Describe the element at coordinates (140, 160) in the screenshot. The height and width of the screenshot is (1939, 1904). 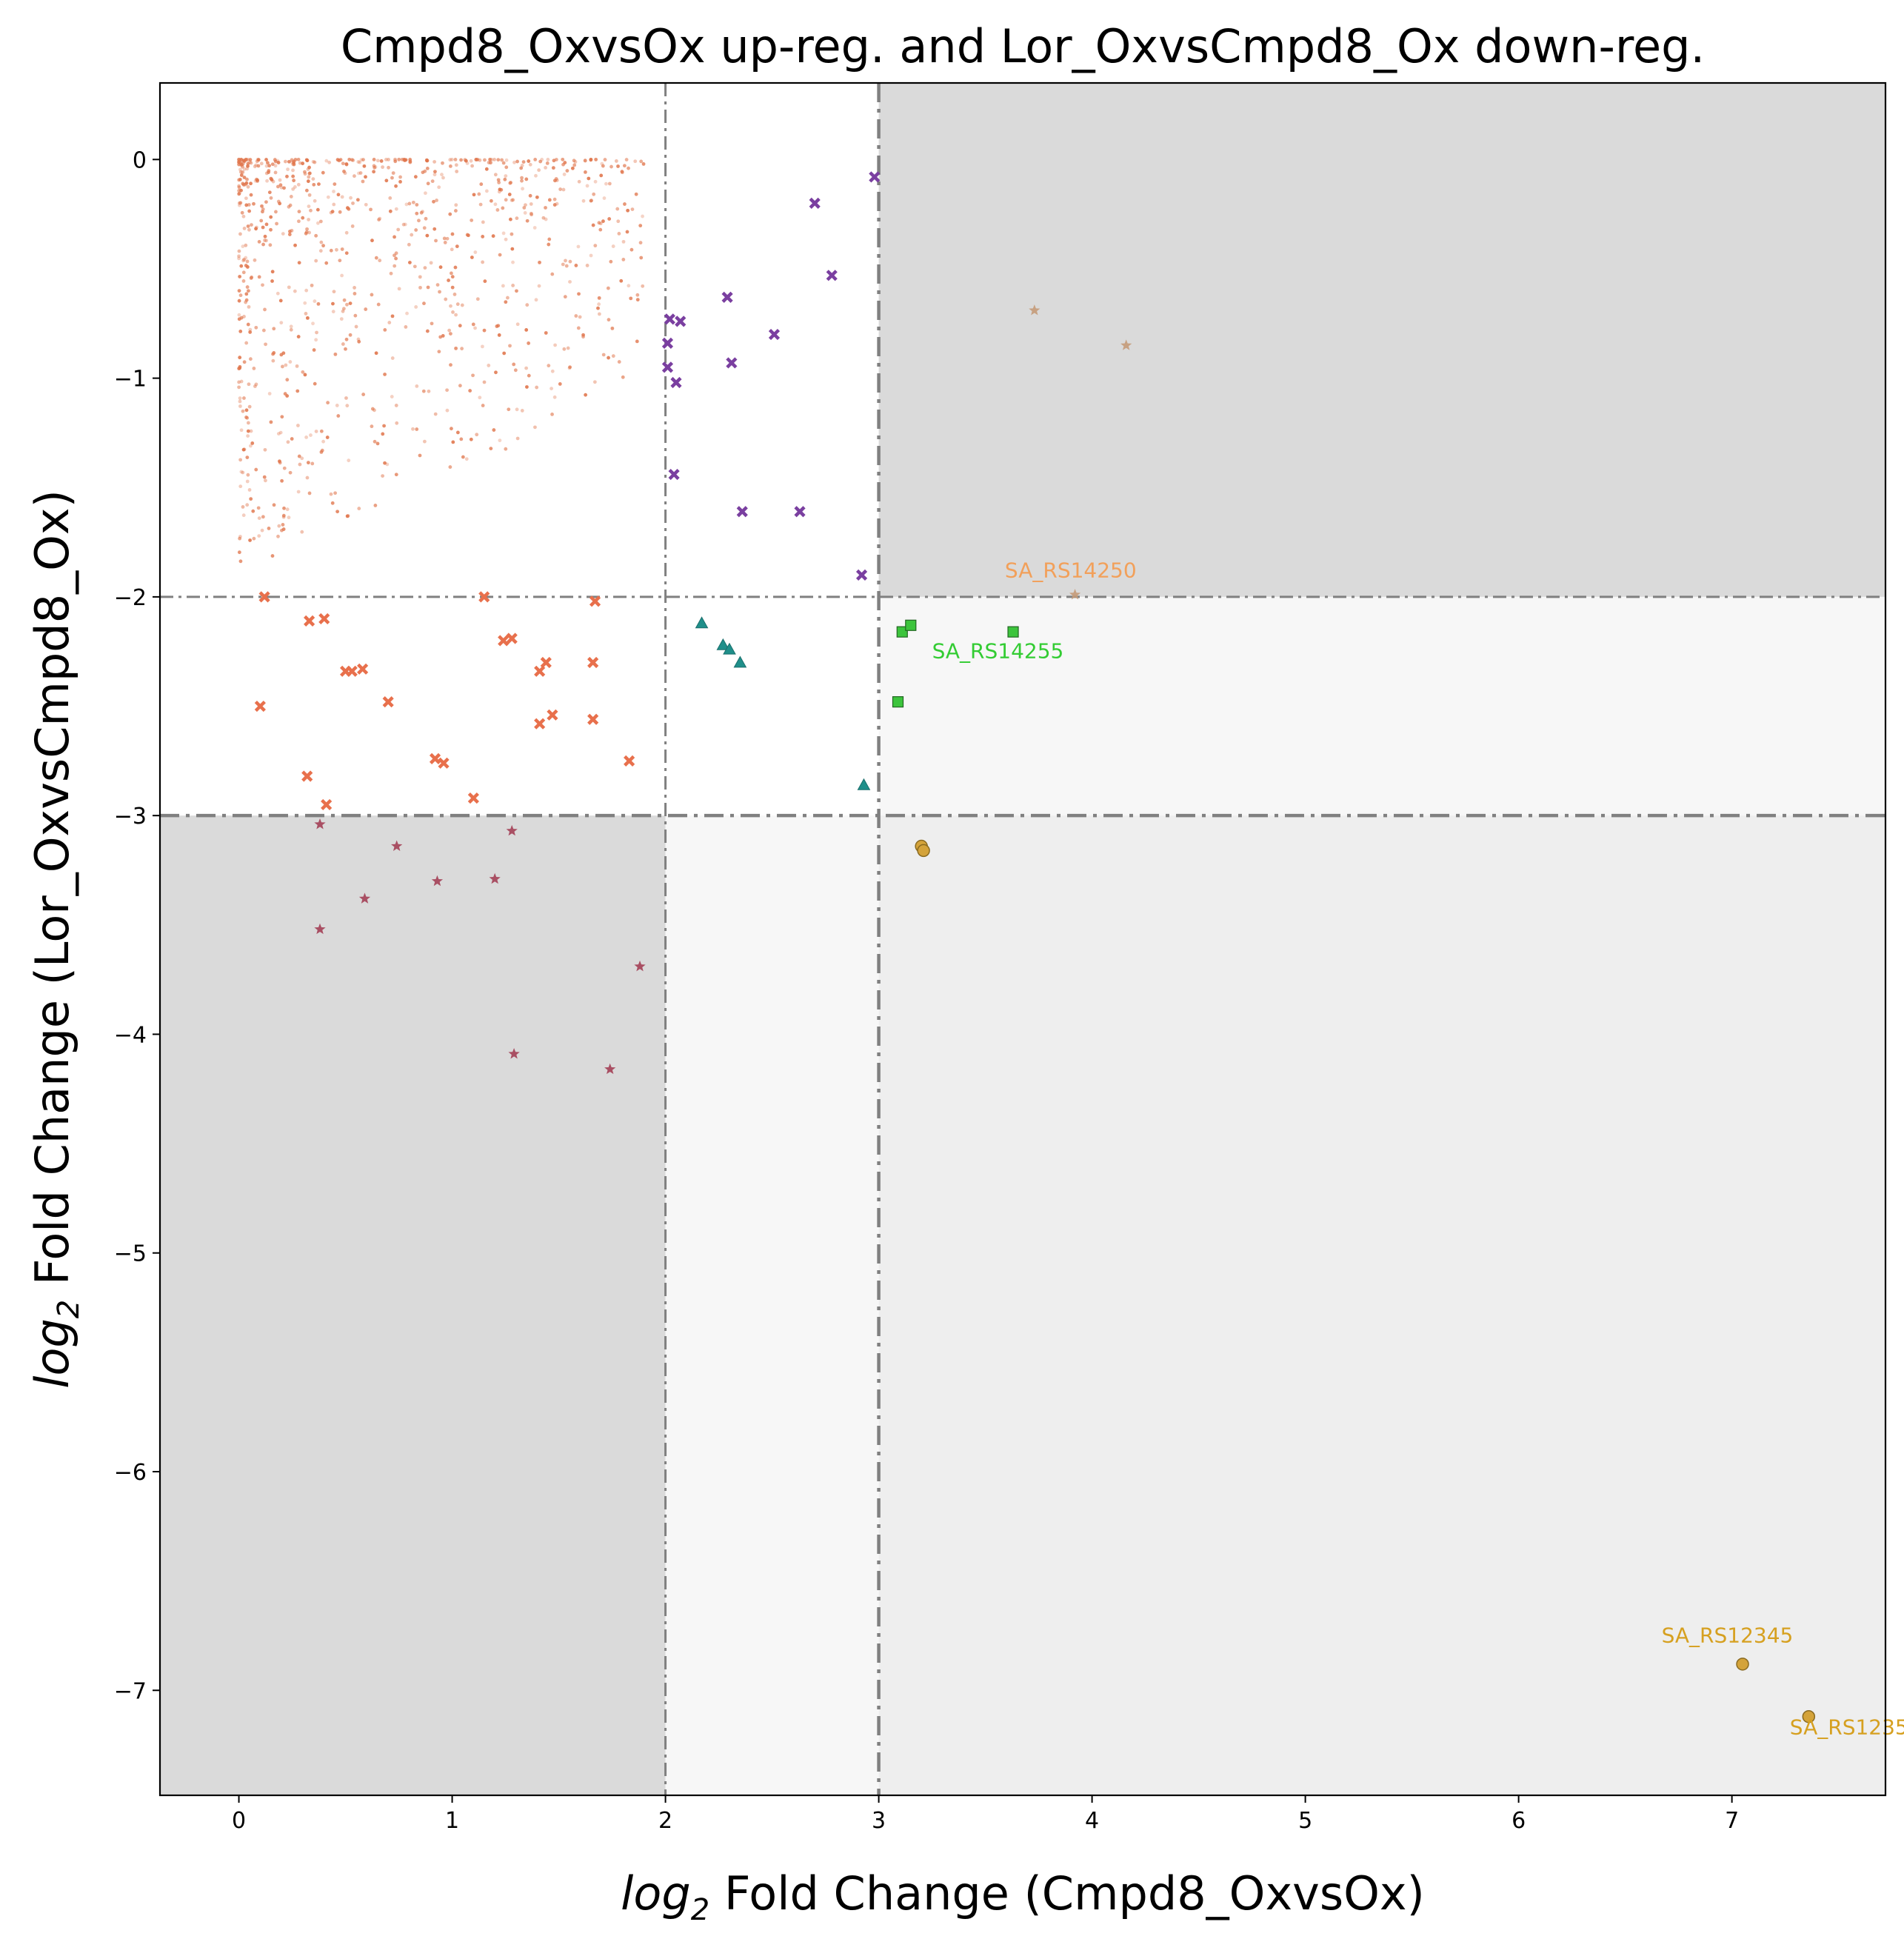
I see `y-tick-label: 0` at that location.